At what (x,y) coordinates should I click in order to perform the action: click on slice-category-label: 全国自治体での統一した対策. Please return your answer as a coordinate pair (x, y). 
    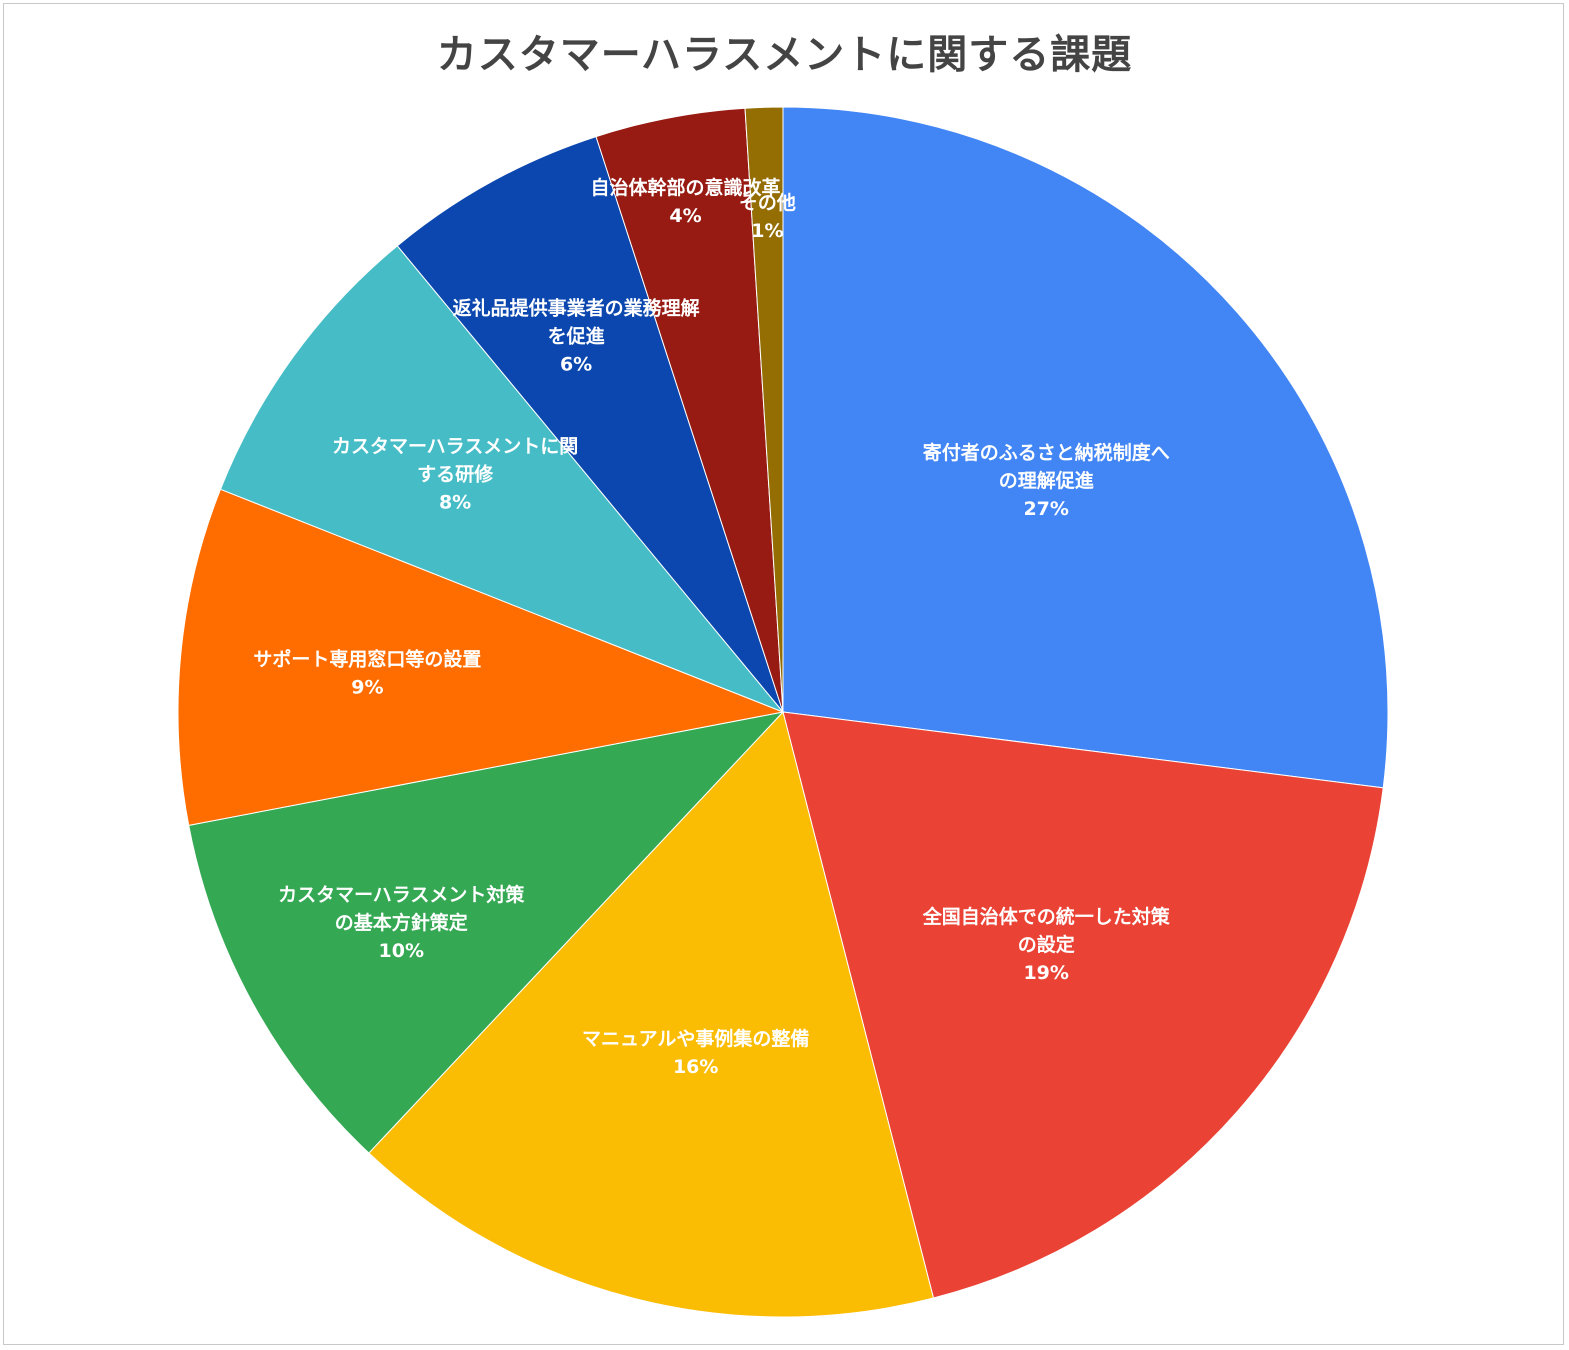
    Looking at the image, I should click on (1046, 916).